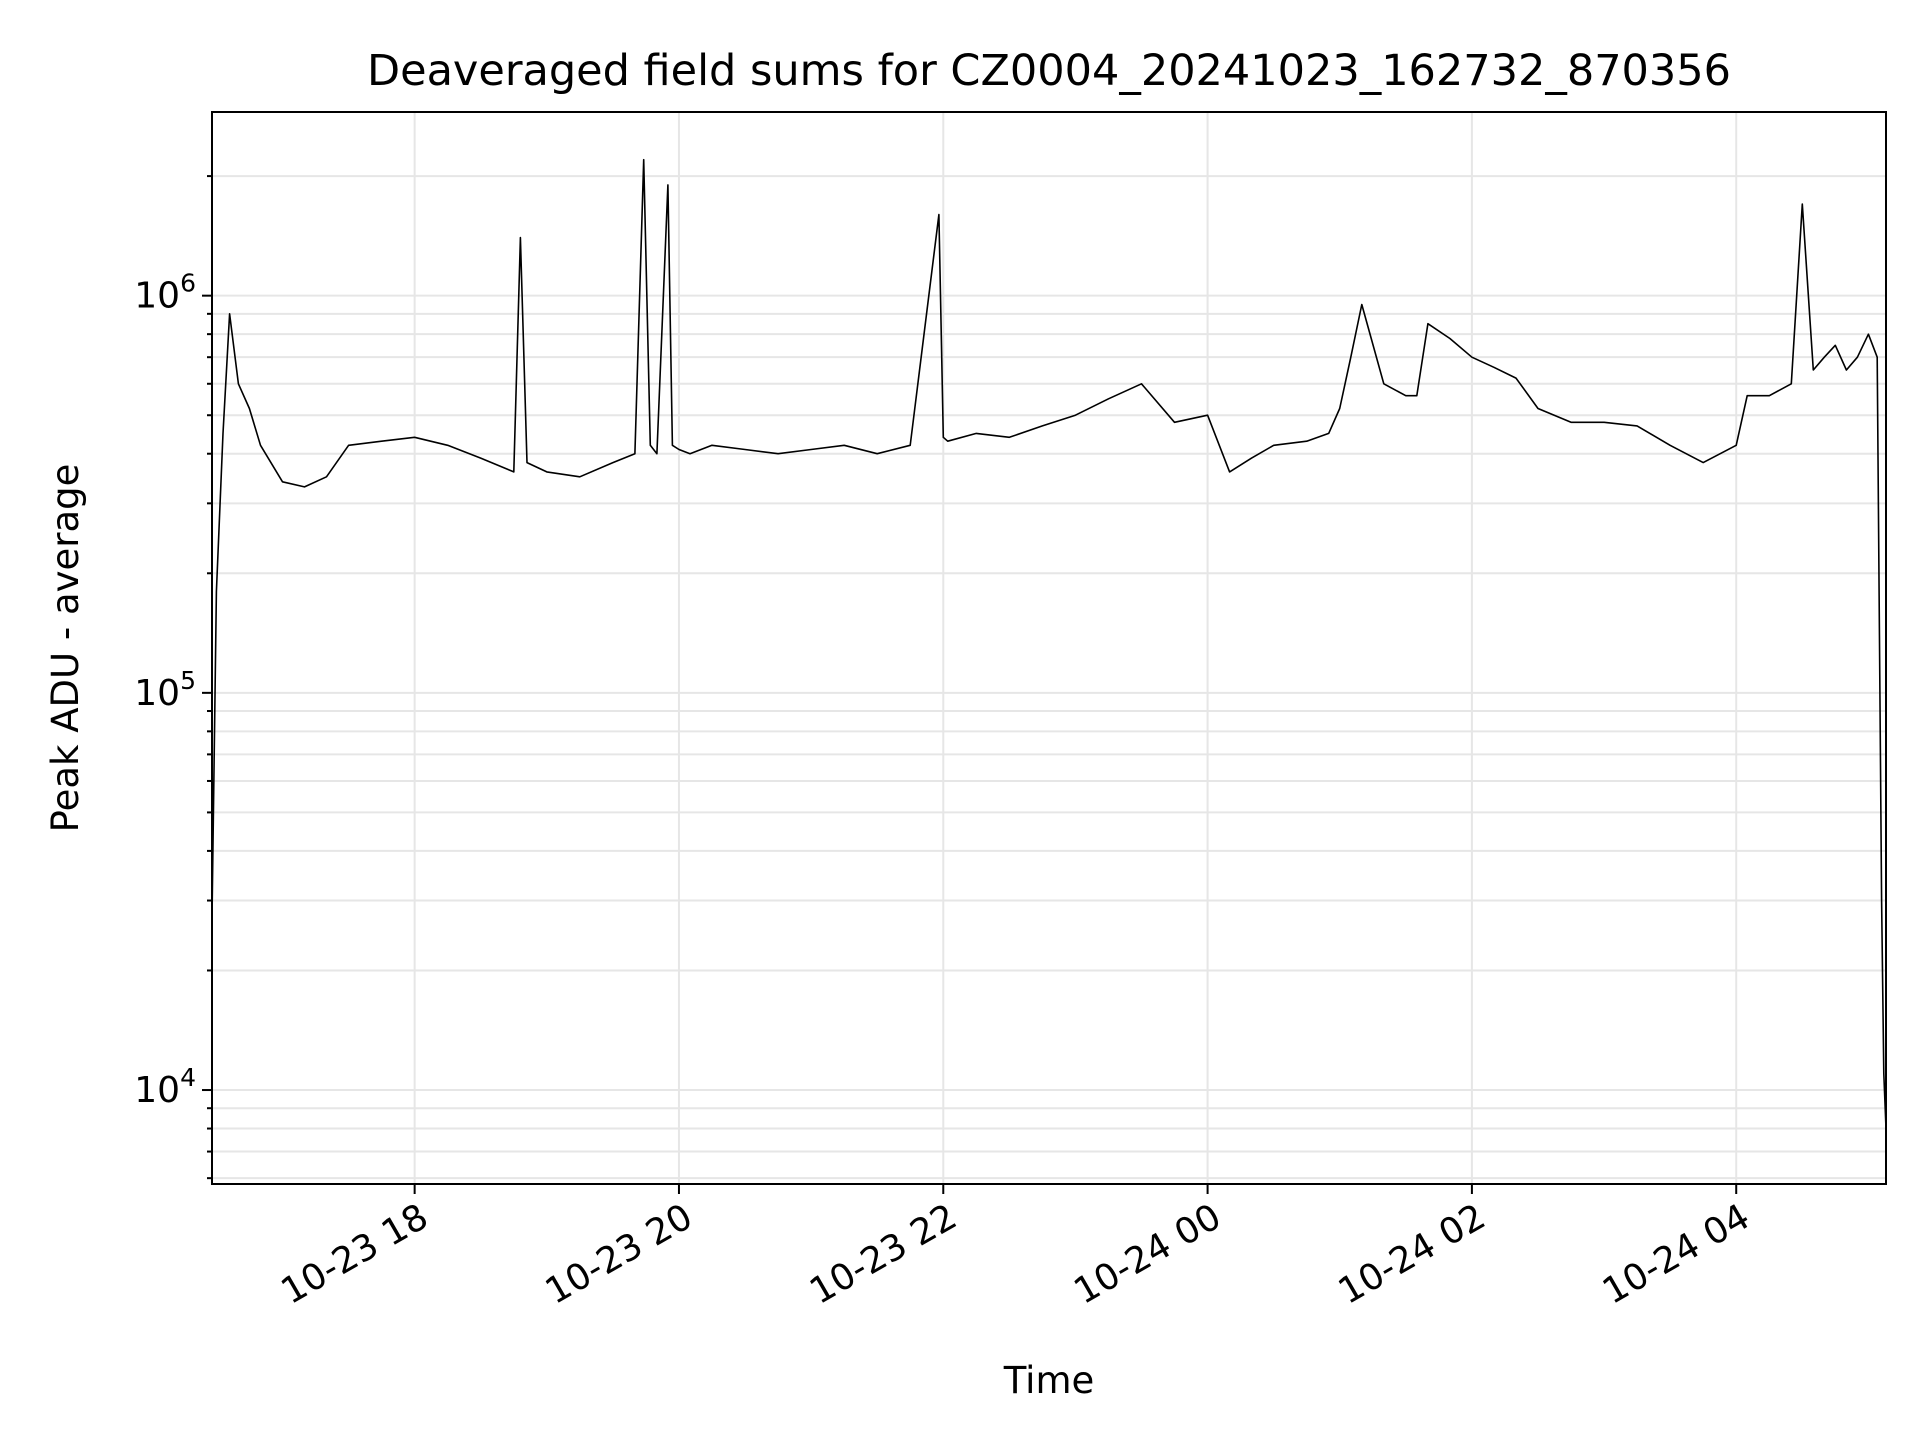 The height and width of the screenshot is (1440, 1920). I want to click on y-tick-exponent: 4, so click(188, 1077).